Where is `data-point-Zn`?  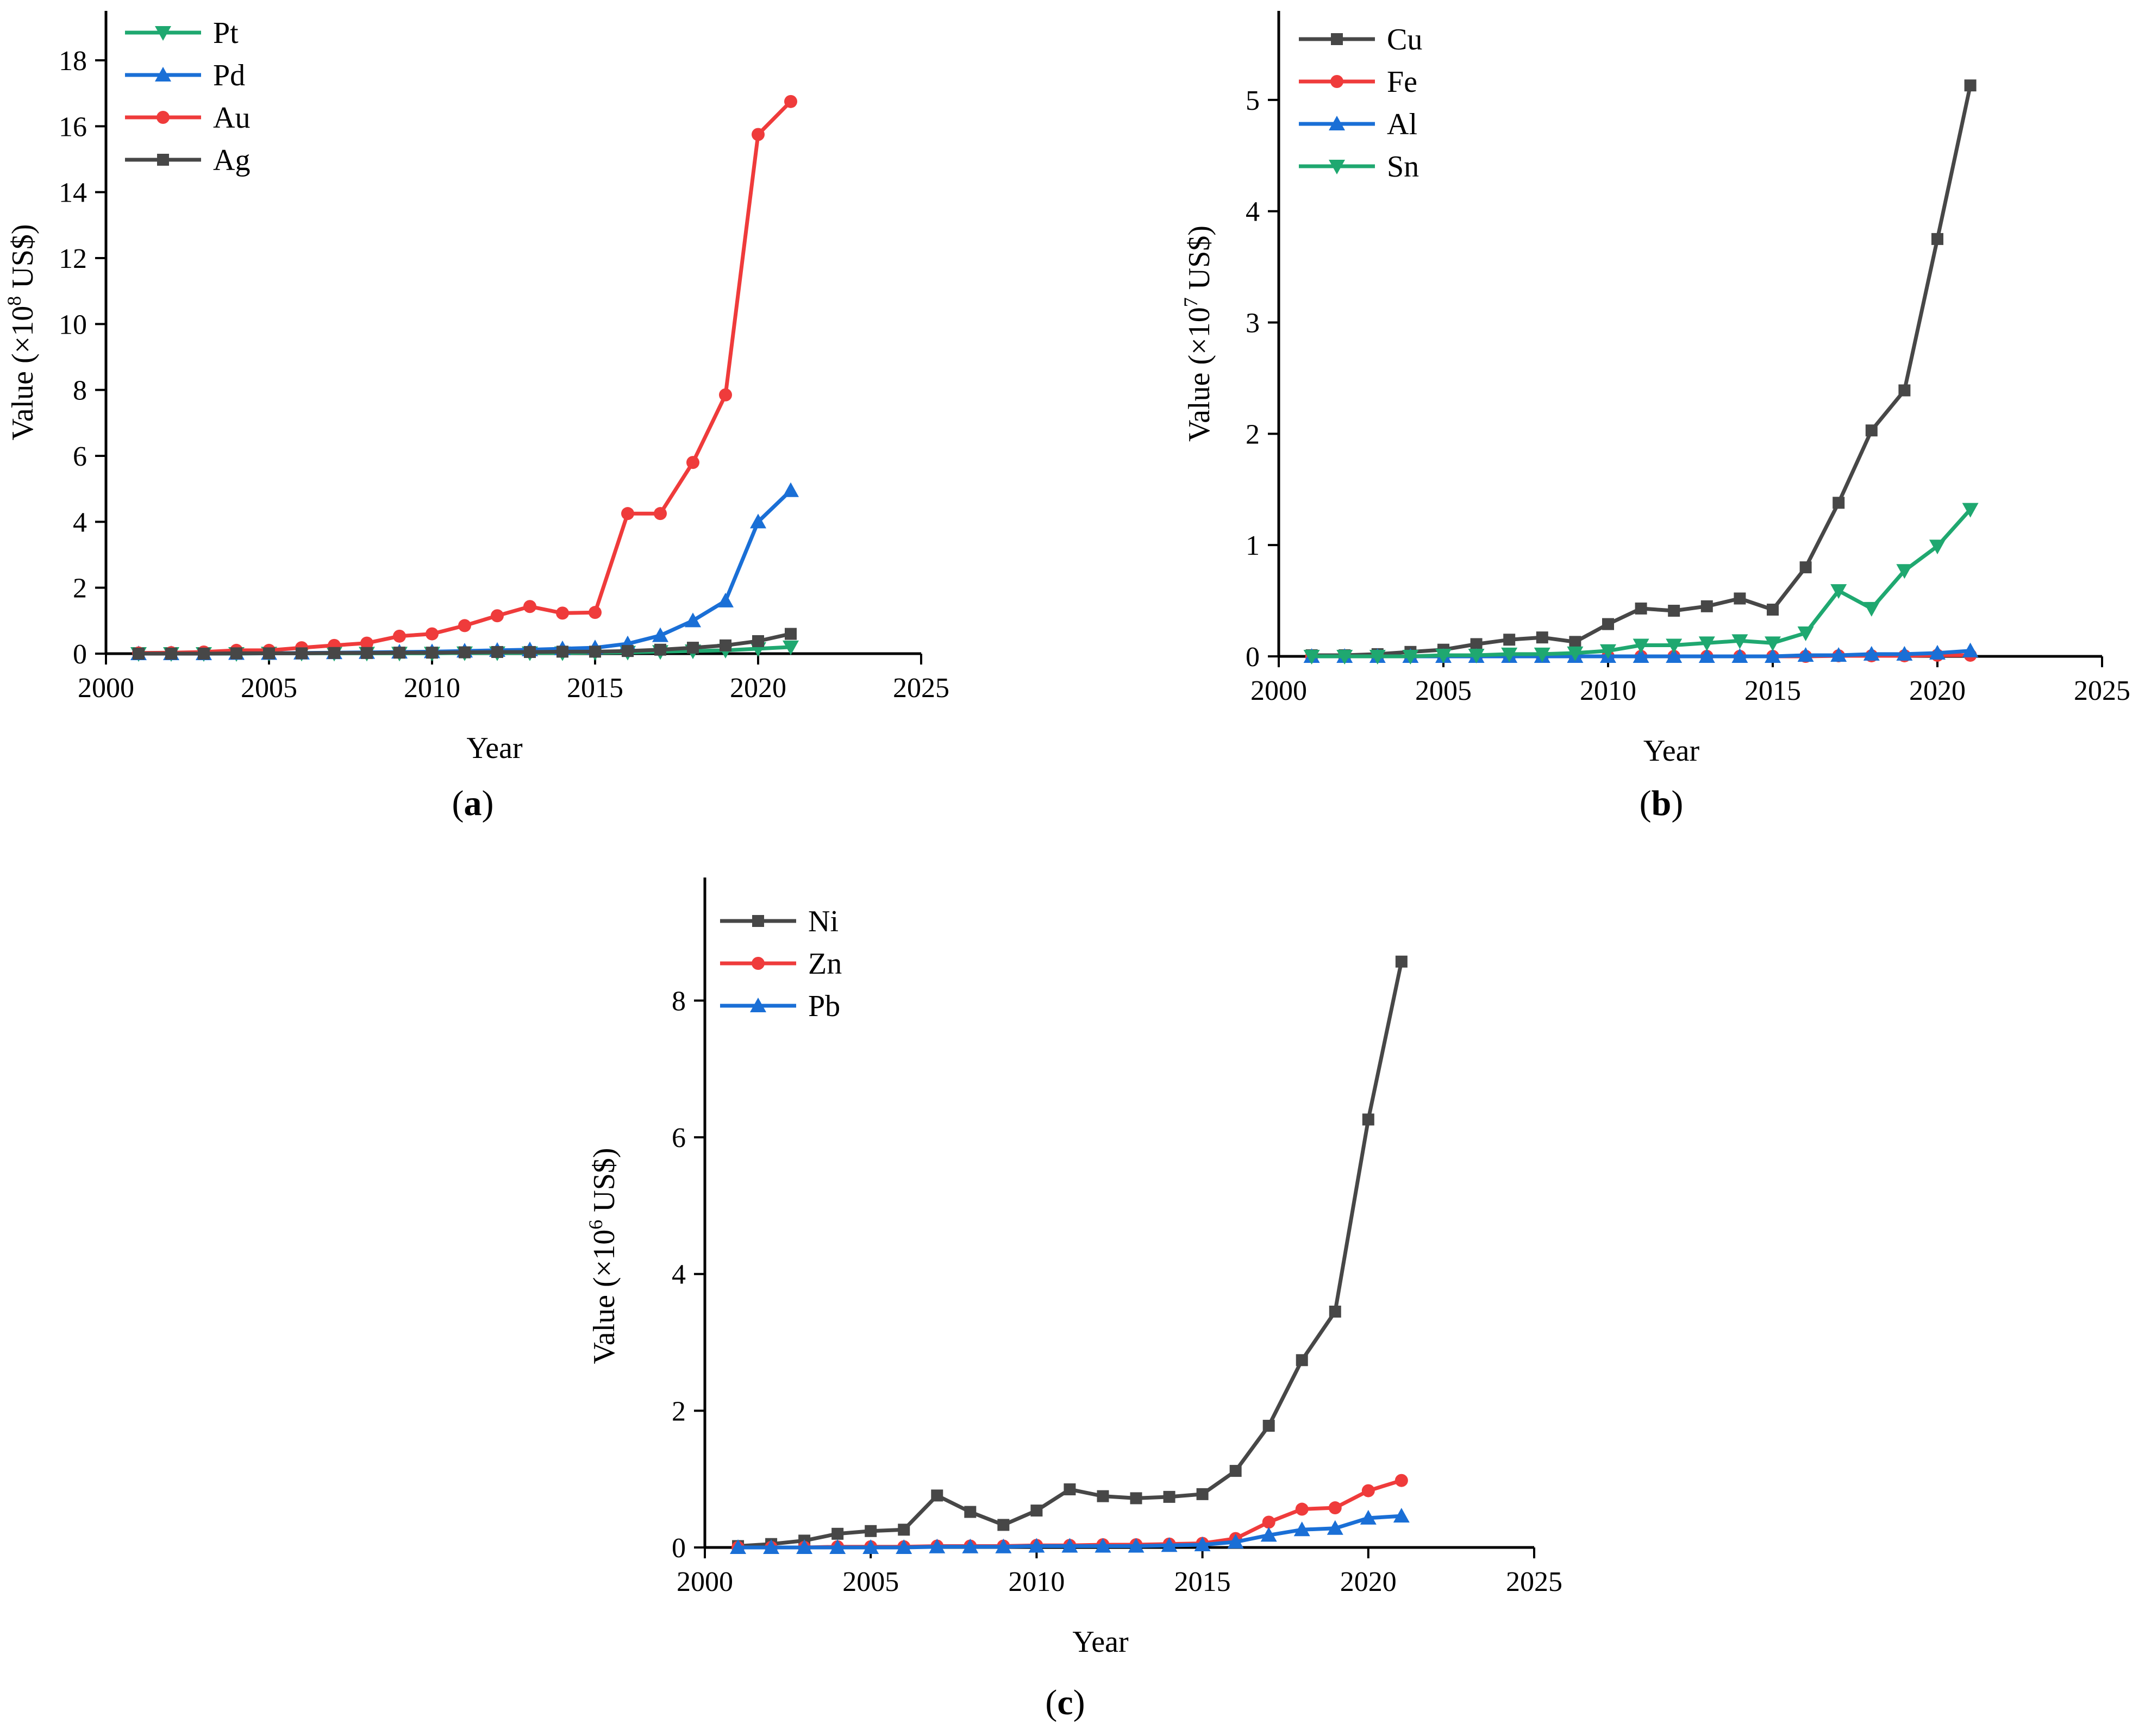
data-point-Zn is located at coordinates (1401, 1480).